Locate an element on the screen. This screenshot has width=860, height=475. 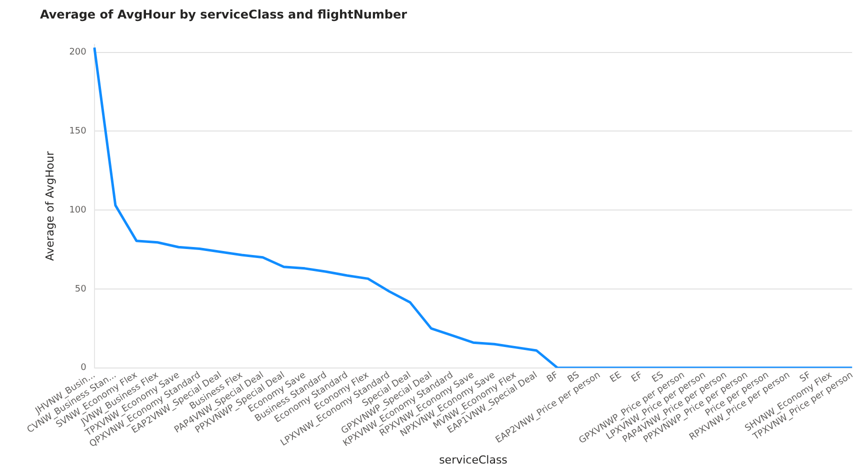
chart-title: Average of AvgHour by serviceClass and flightNumber is located at coordinates (224, 14).